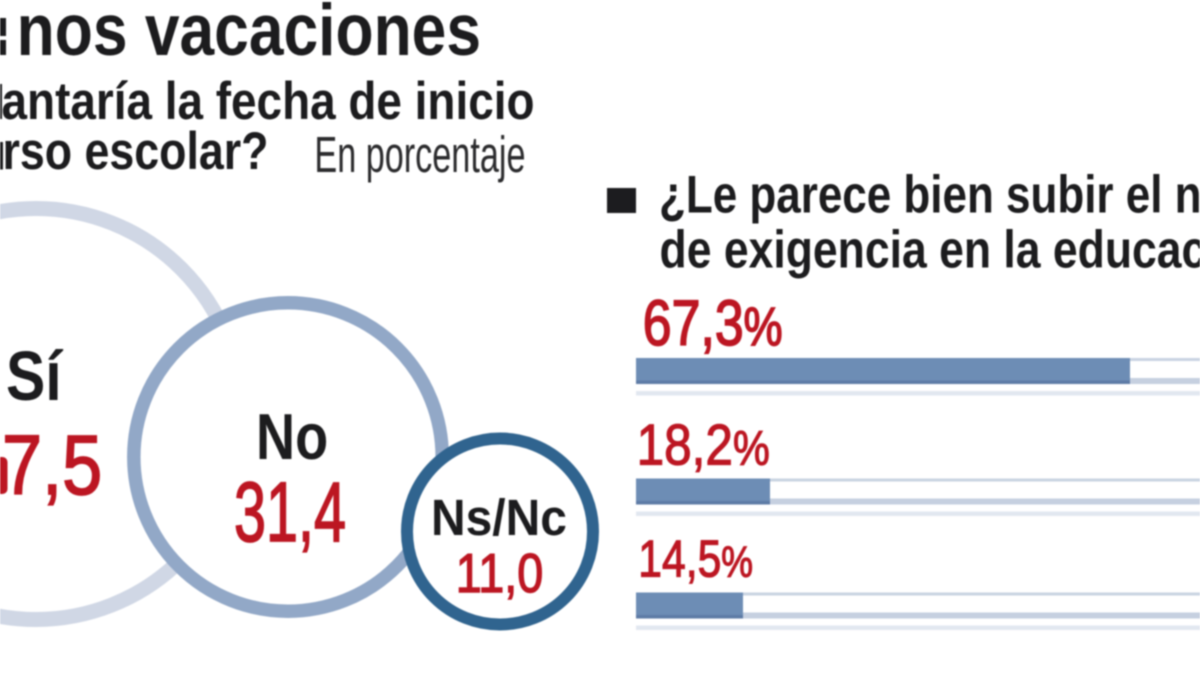 This screenshot has width=1200, height=675. What do you see at coordinates (930, 250) in the screenshot?
I see `svg-text: de exigencia en la educación?` at bounding box center [930, 250].